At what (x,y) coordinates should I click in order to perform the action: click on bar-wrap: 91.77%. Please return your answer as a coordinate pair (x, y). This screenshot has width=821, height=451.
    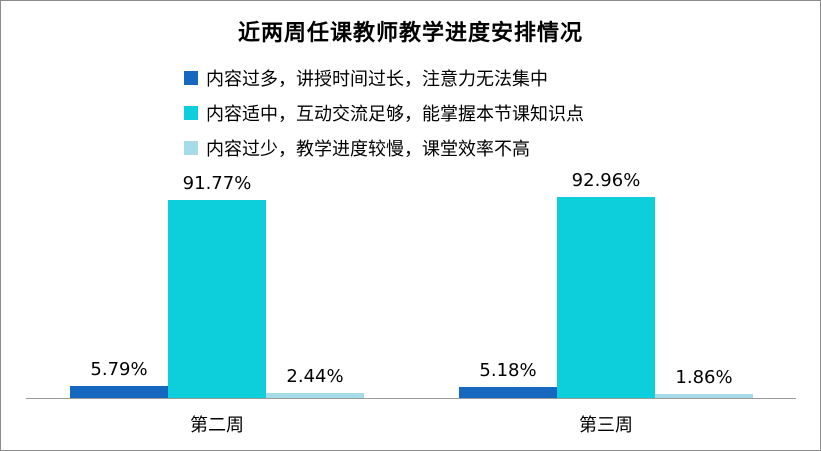
    Looking at the image, I should click on (217, 285).